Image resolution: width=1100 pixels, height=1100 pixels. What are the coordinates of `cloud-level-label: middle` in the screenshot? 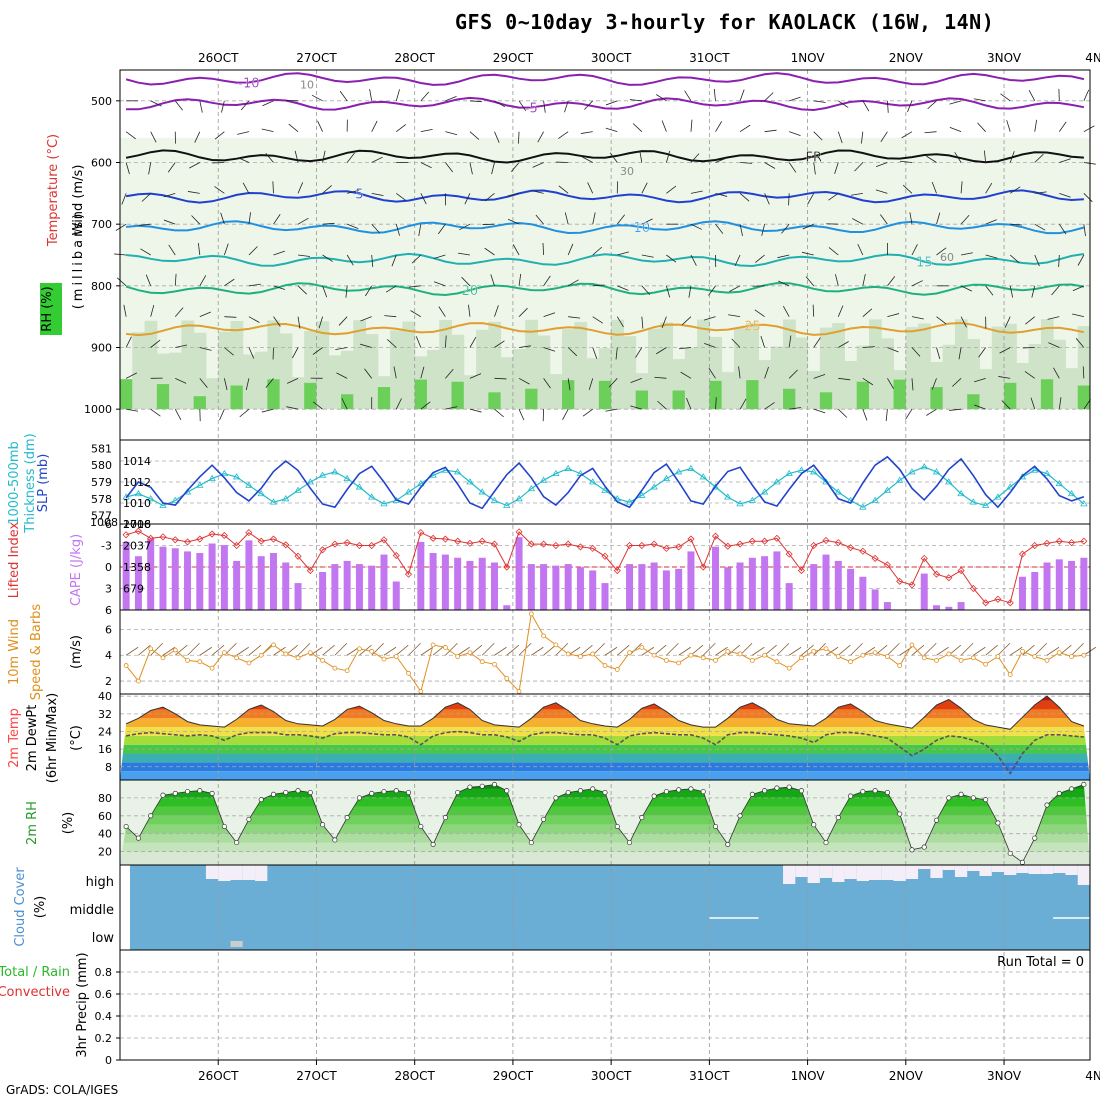 It's located at (92, 910).